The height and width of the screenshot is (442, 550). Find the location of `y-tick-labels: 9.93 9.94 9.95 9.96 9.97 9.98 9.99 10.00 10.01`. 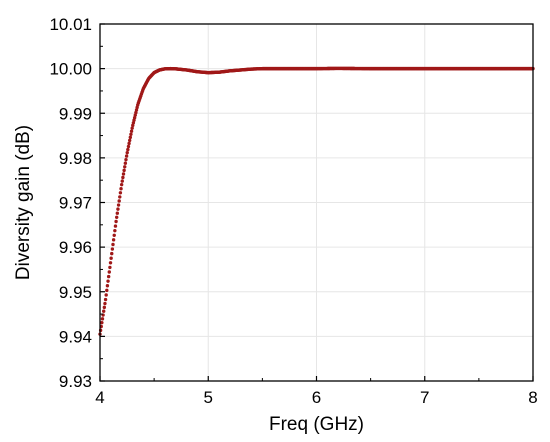

y-tick-labels: 9.93 9.94 9.95 9.96 9.97 9.98 9.99 10.00 10.01 is located at coordinates (70, 203).